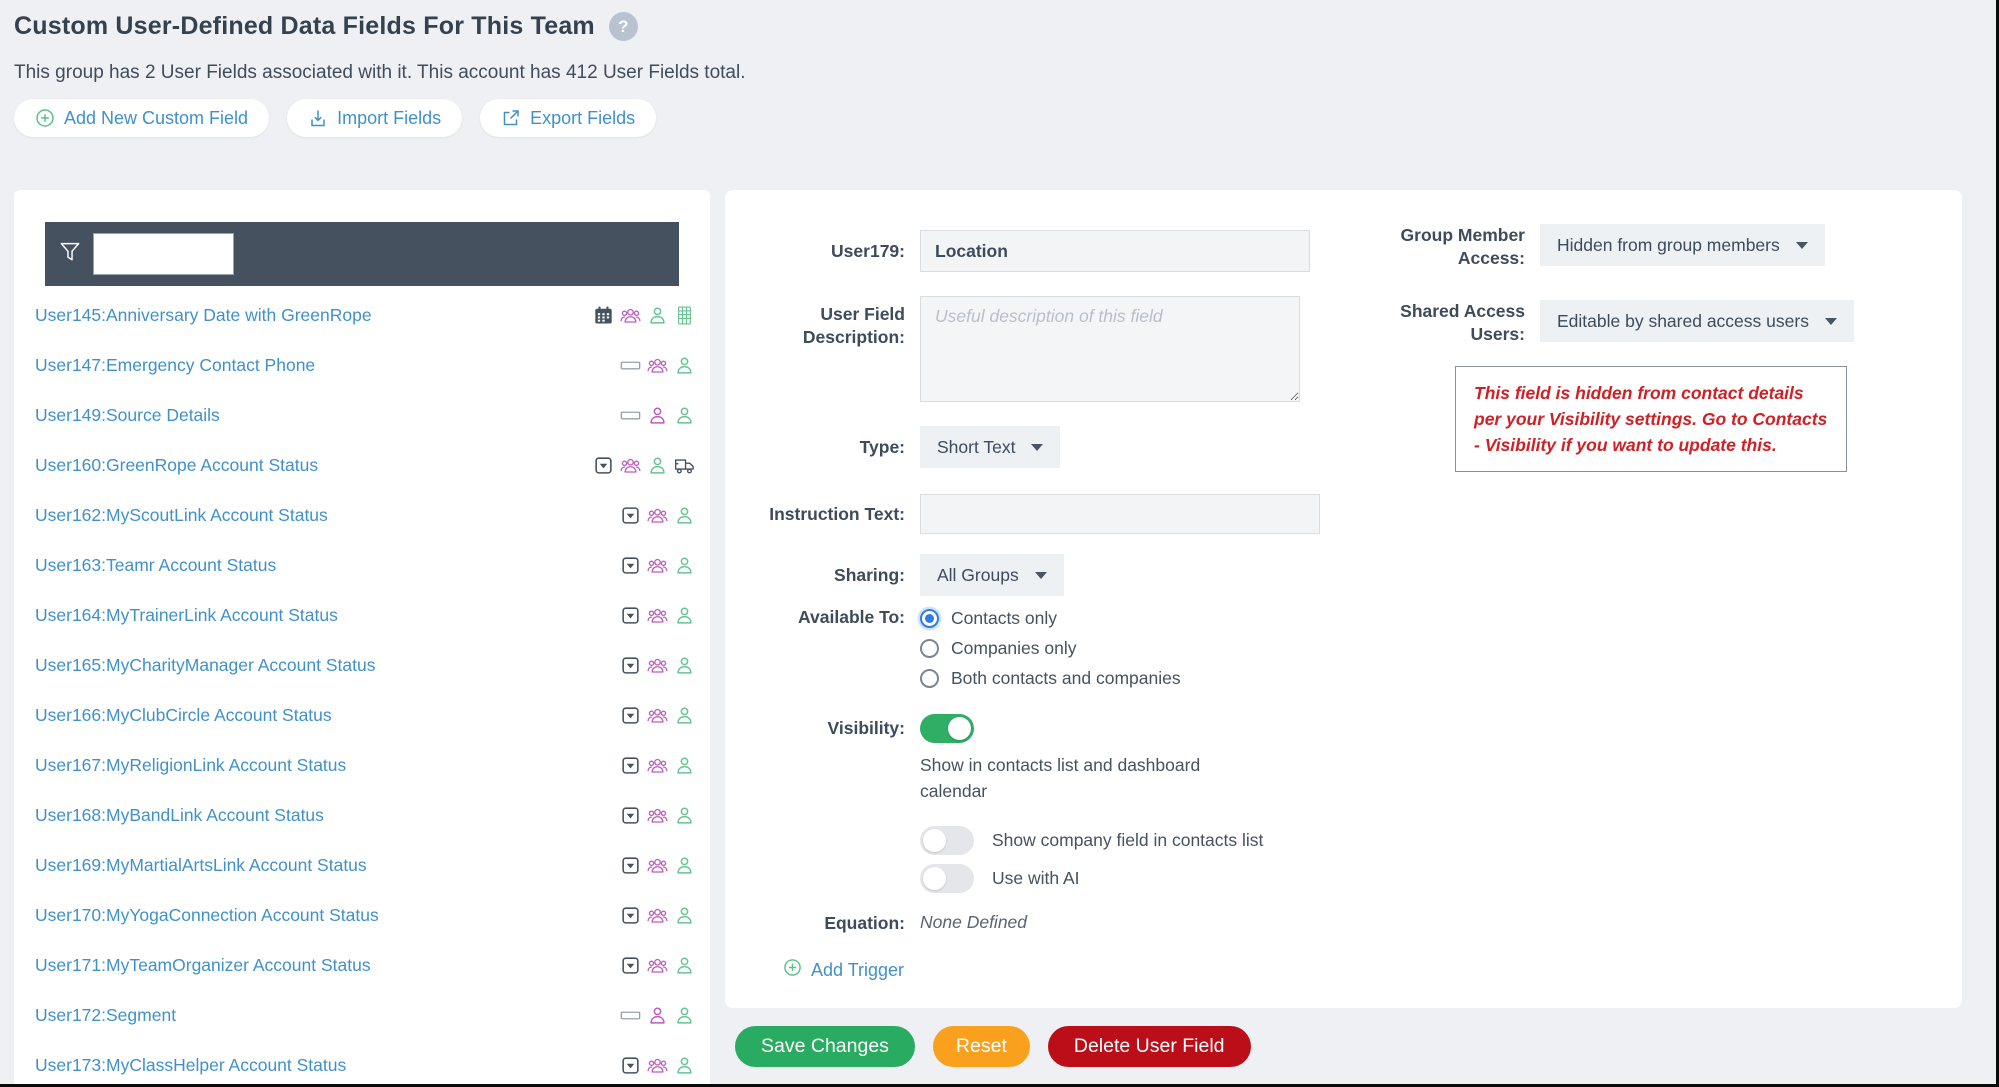  I want to click on save-changes-button: Save Changes, so click(825, 1046).